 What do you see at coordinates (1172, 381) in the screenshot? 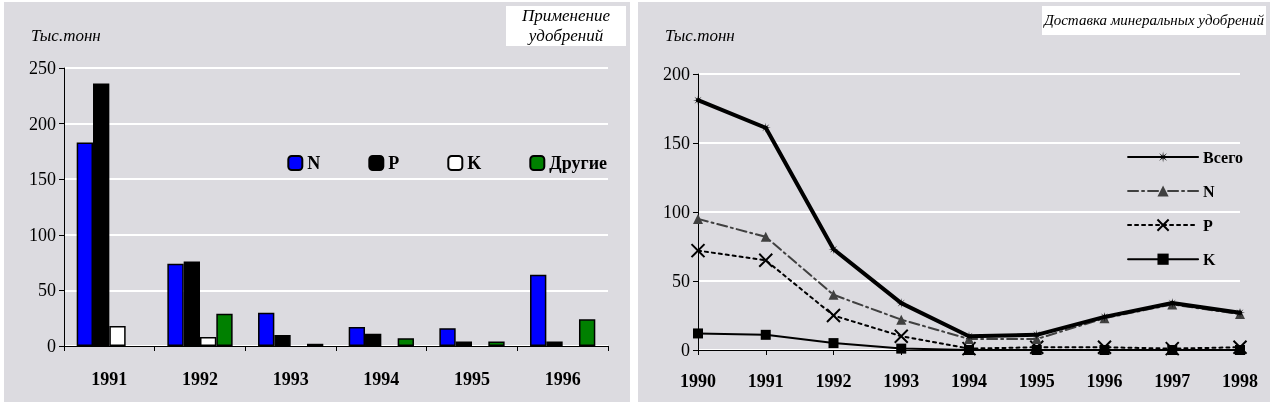
I see `x-tick-label: 1997` at bounding box center [1172, 381].